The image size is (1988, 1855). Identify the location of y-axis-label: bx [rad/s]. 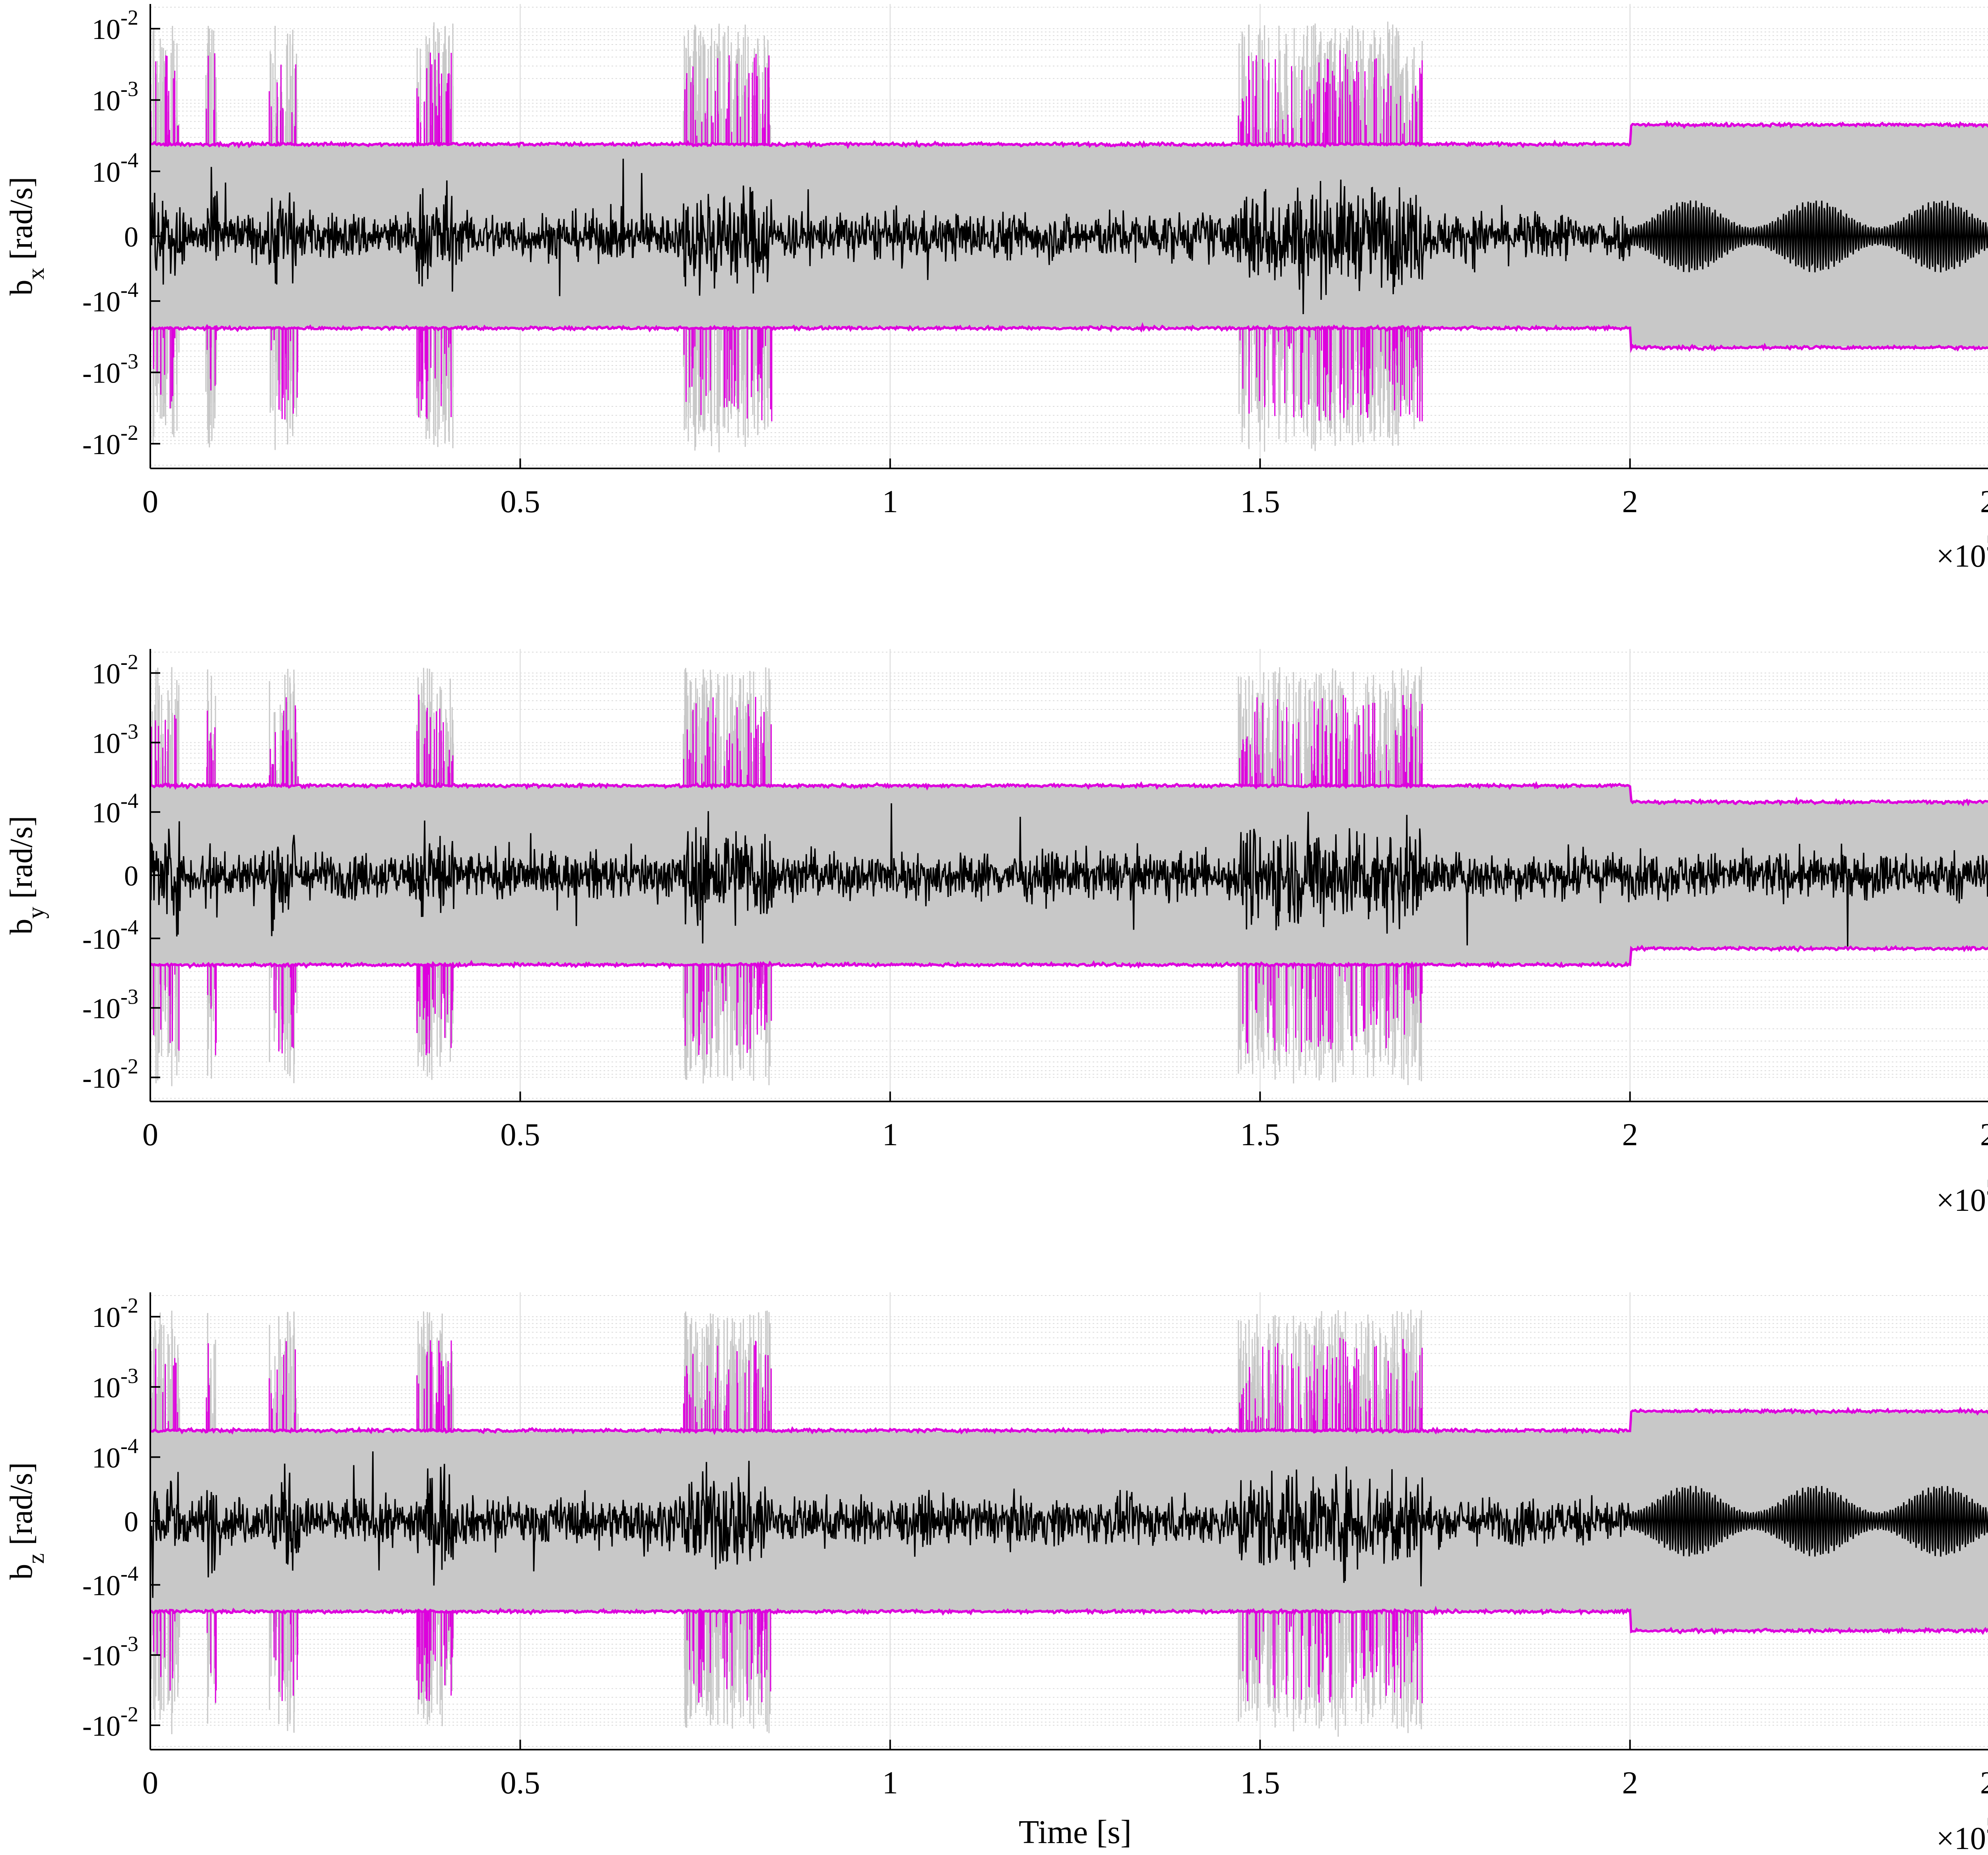
(26, 236).